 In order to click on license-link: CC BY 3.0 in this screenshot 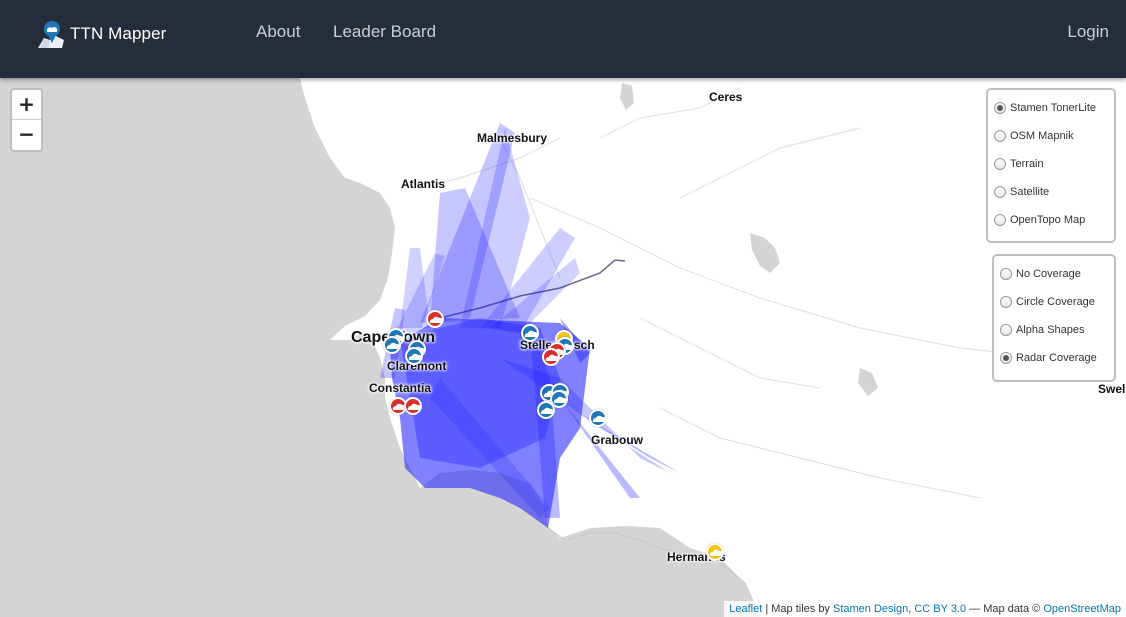, I will do `click(940, 609)`.